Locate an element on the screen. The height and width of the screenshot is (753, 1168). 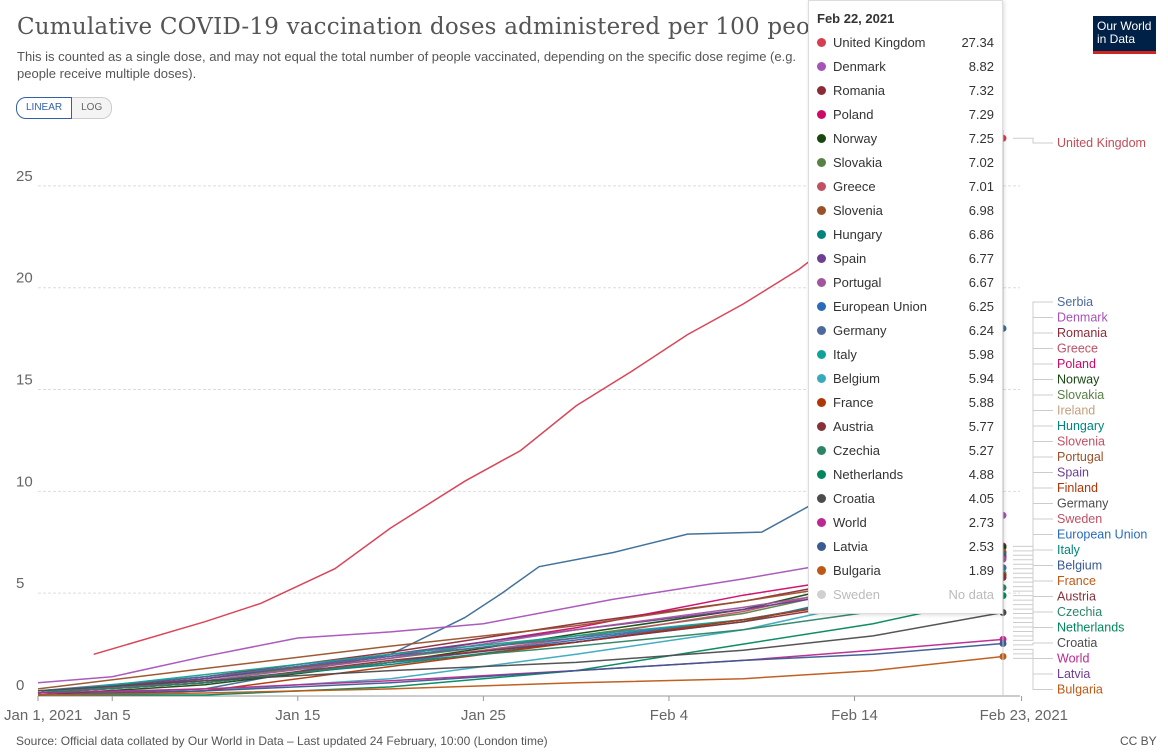
y-tick-label: 15 is located at coordinates (24, 380).